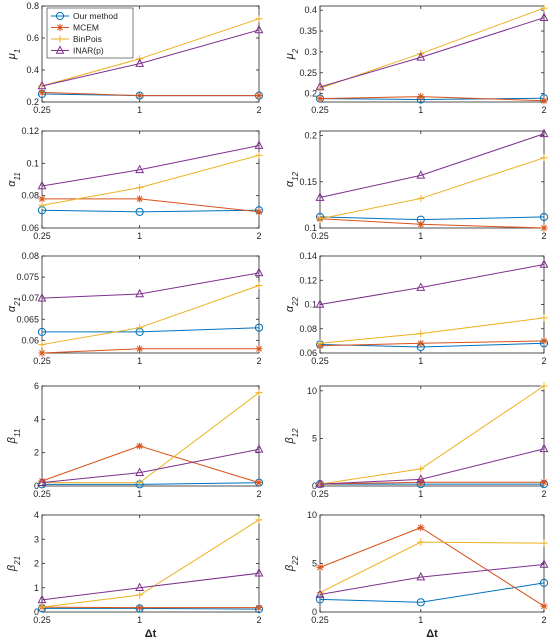 The width and height of the screenshot is (550, 641). I want to click on legend-item: Our method, so click(84, 16).